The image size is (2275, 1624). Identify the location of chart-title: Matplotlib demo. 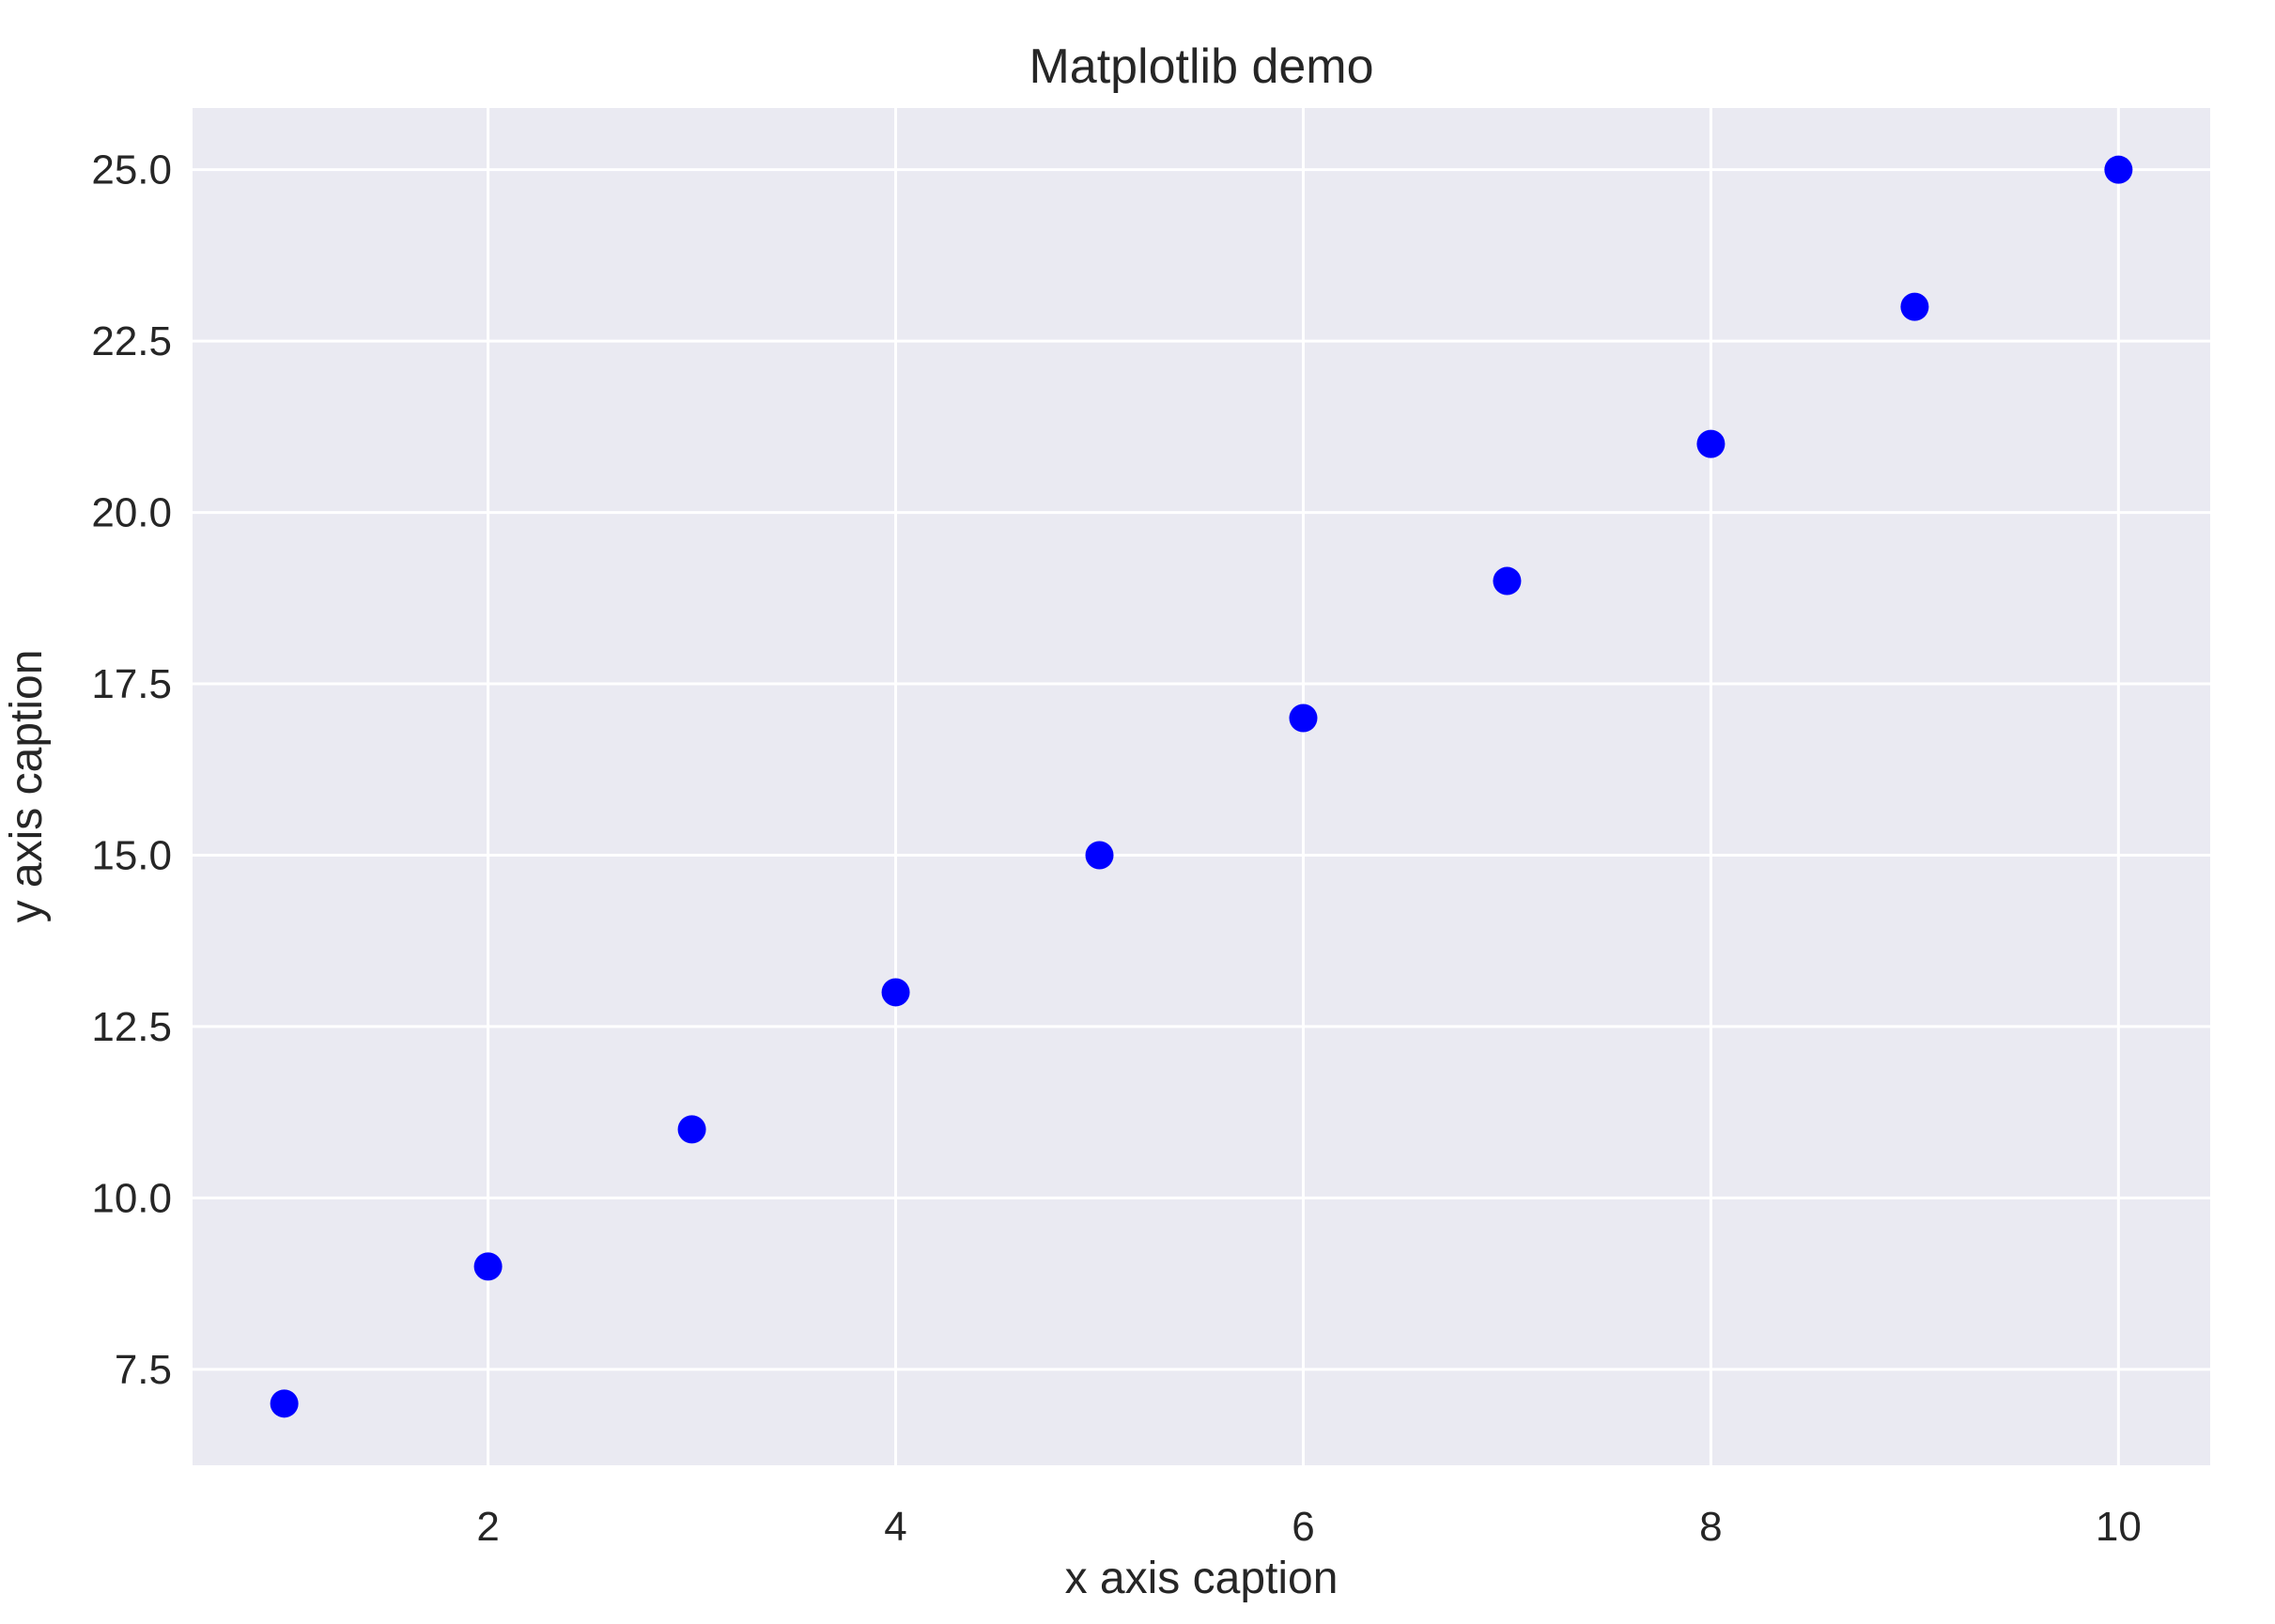
(1201, 66).